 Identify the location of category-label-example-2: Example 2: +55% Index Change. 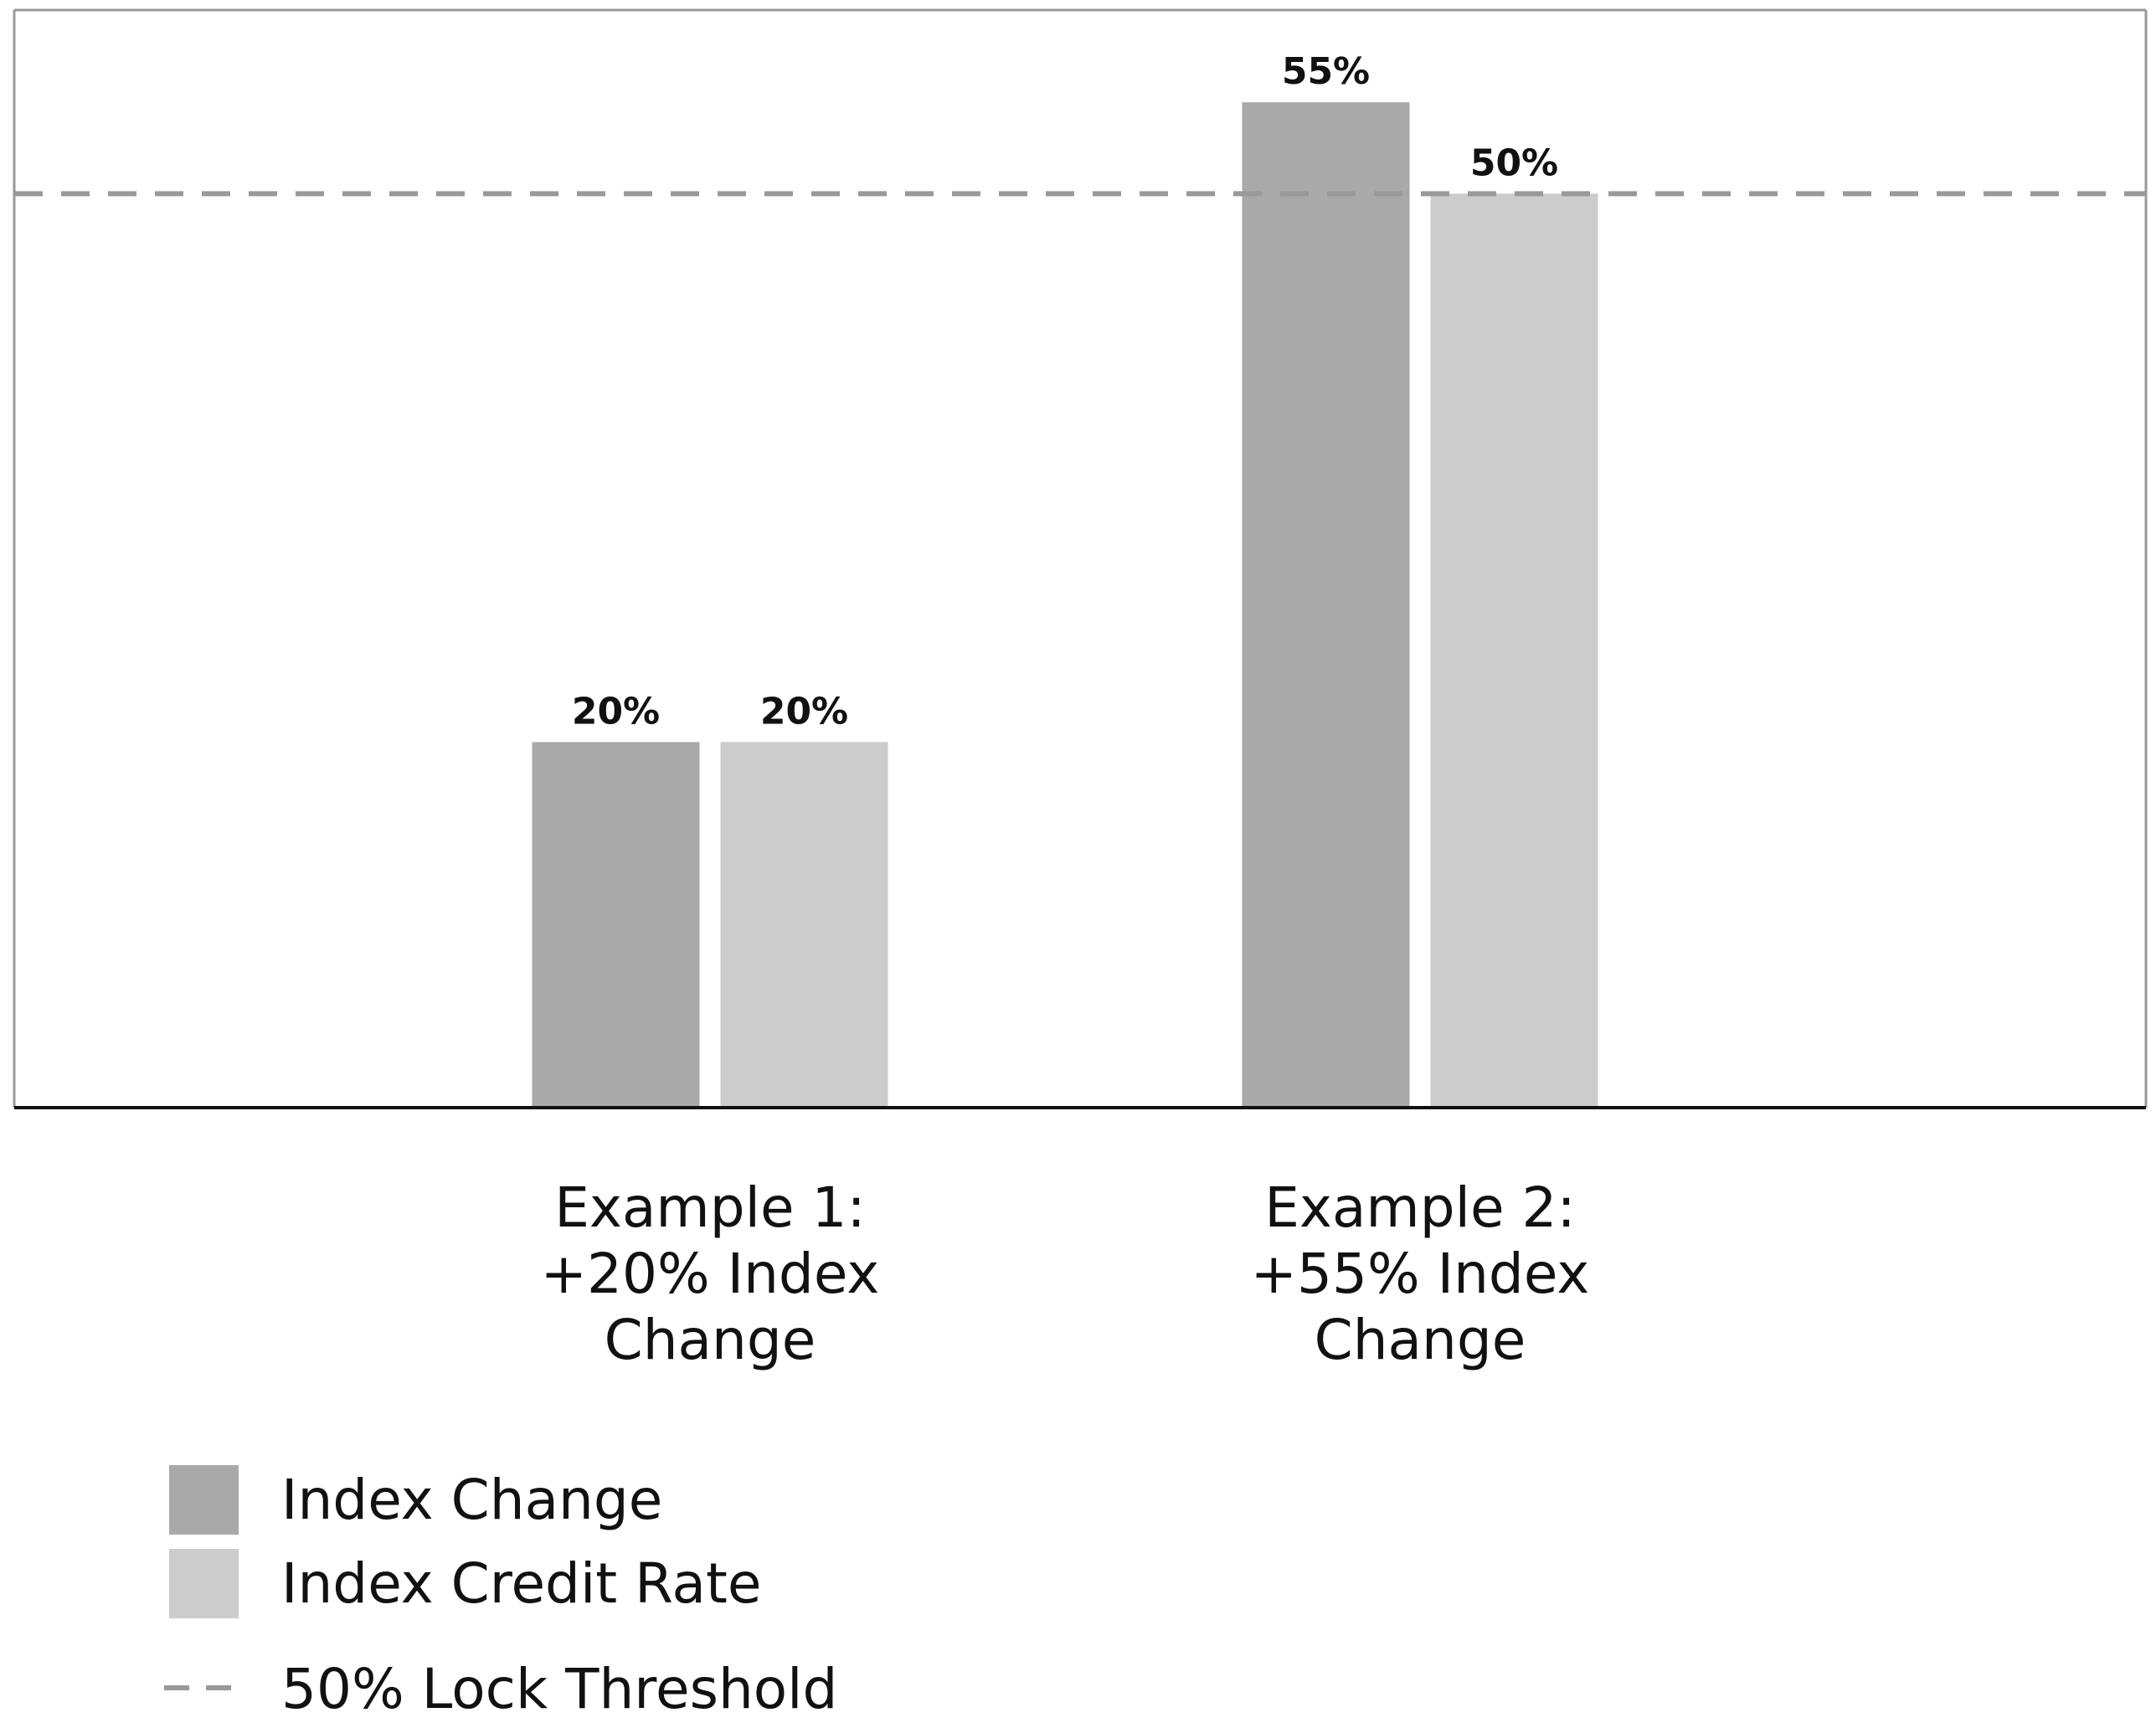
(1420, 1273).